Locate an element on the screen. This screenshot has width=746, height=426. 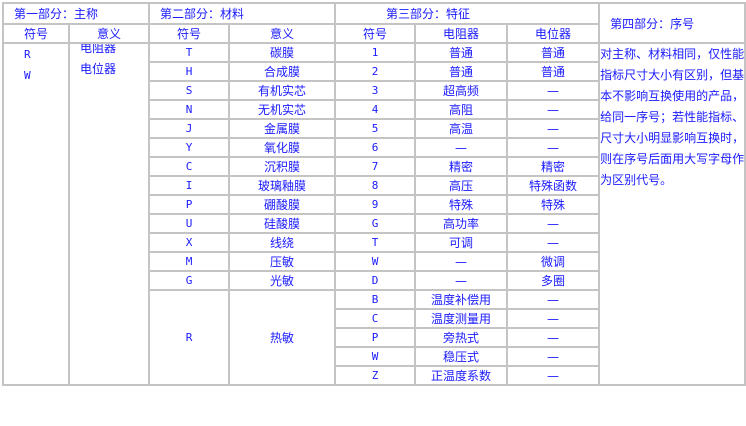
table-row: C 沉积膜 7 精密 精密 is located at coordinates (374, 166).